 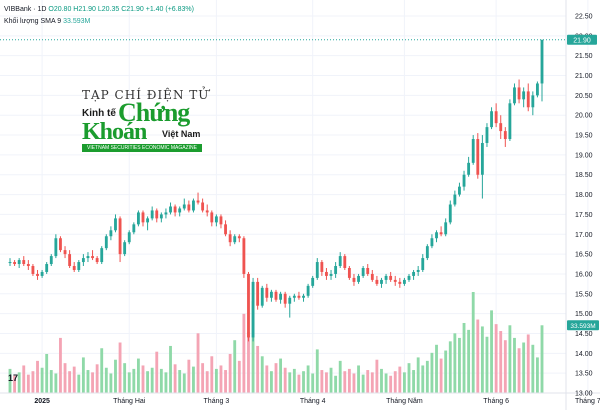 I want to click on legend-symbol: VIBBank · 1D, so click(x=25, y=9).